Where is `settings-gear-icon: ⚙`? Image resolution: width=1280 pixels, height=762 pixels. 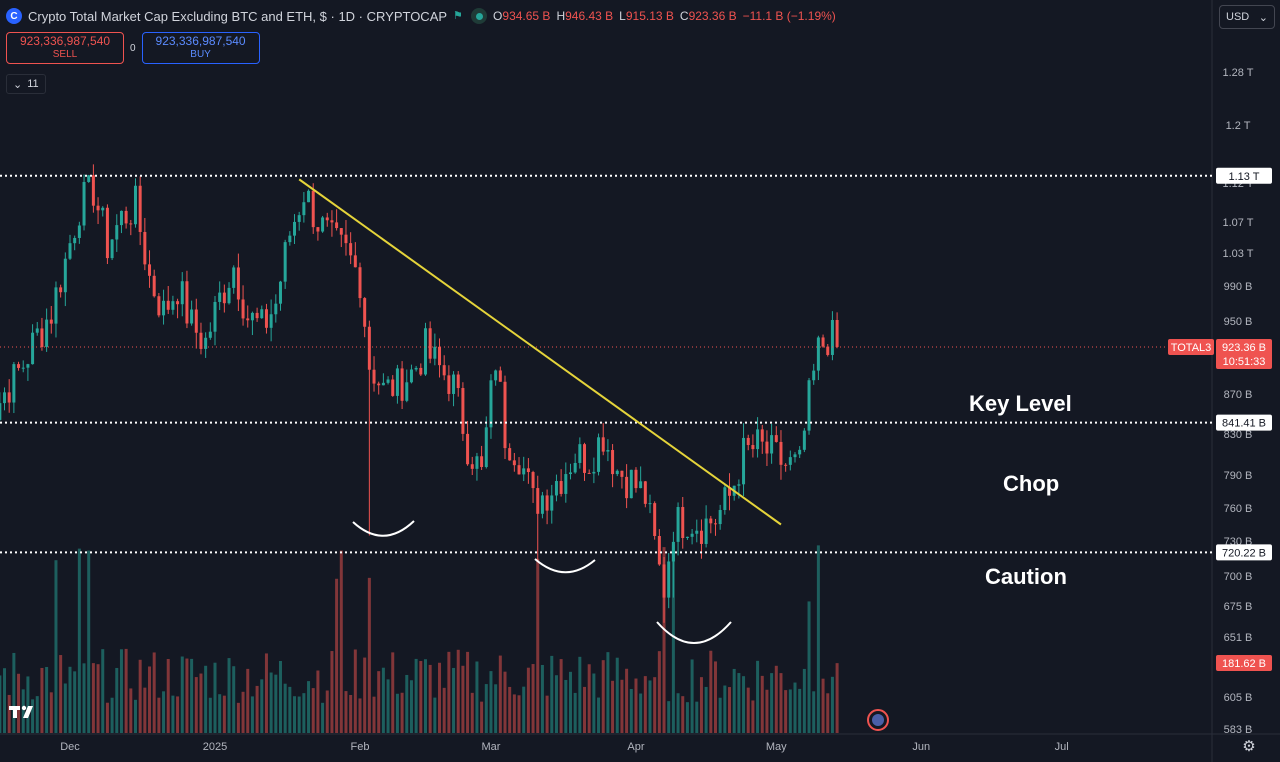 settings-gear-icon: ⚙ is located at coordinates (1249, 746).